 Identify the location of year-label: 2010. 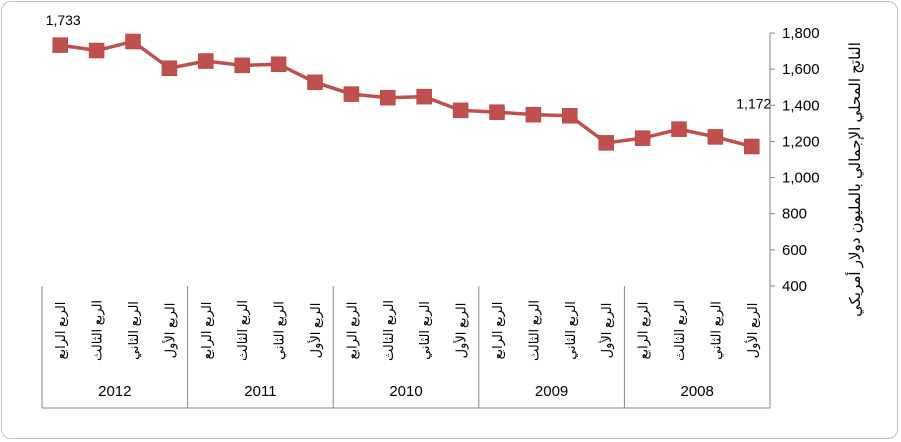
(405, 391).